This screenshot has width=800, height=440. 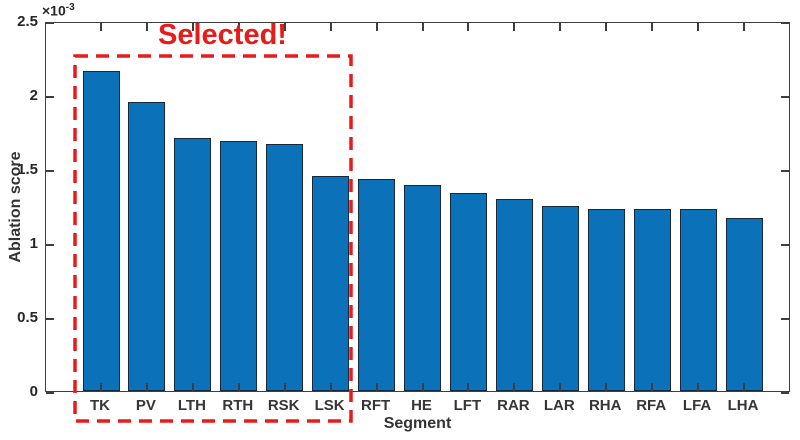 What do you see at coordinates (191, 405) in the screenshot?
I see `category-label: LTH` at bounding box center [191, 405].